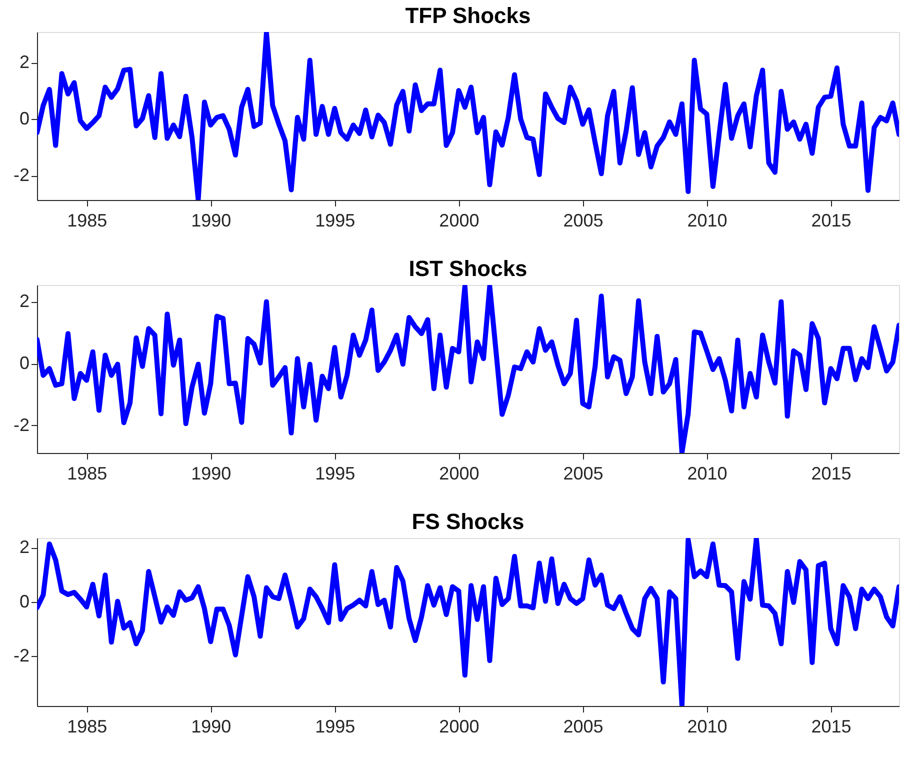  I want to click on chart-title: FS Shocks, so click(468, 521).